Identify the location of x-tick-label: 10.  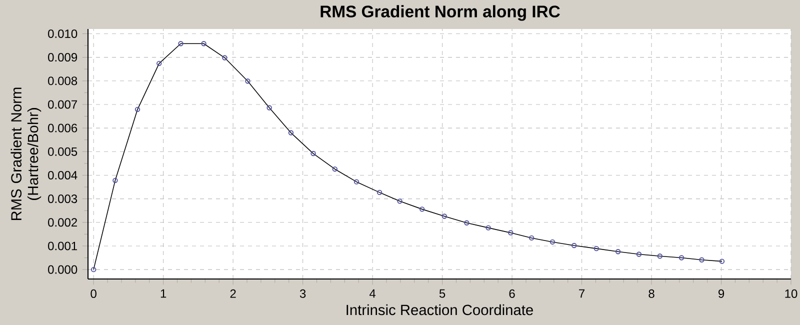
(791, 293).